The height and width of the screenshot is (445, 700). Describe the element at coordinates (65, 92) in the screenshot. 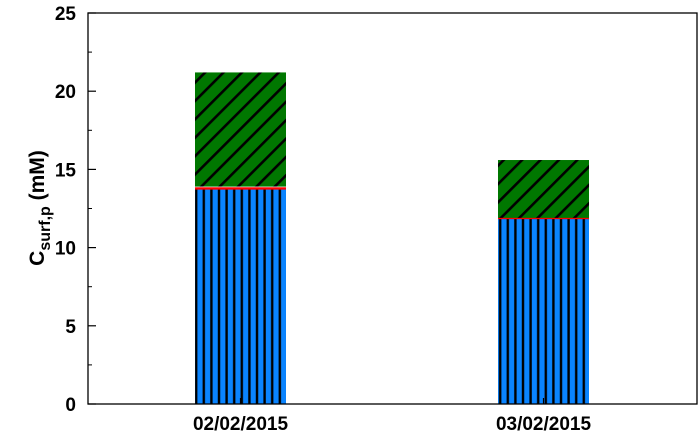

I see `y-tick-label: 20` at that location.